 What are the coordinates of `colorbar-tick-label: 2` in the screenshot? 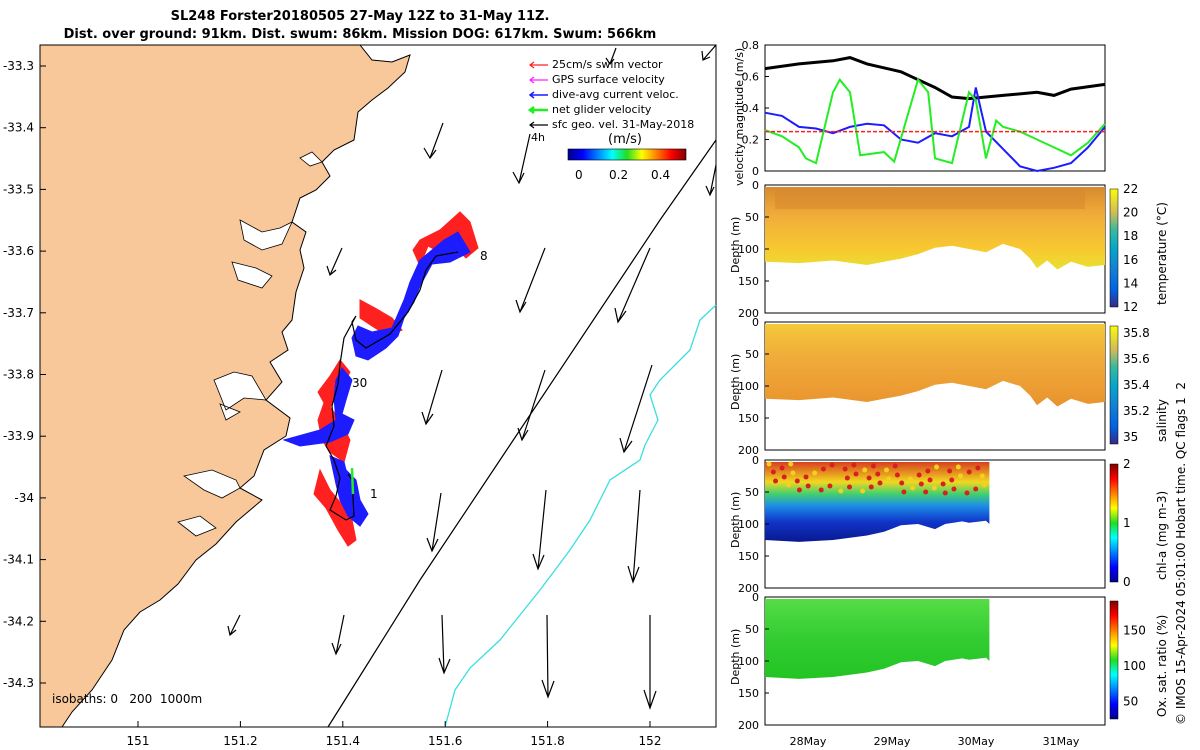 It's located at (1127, 464).